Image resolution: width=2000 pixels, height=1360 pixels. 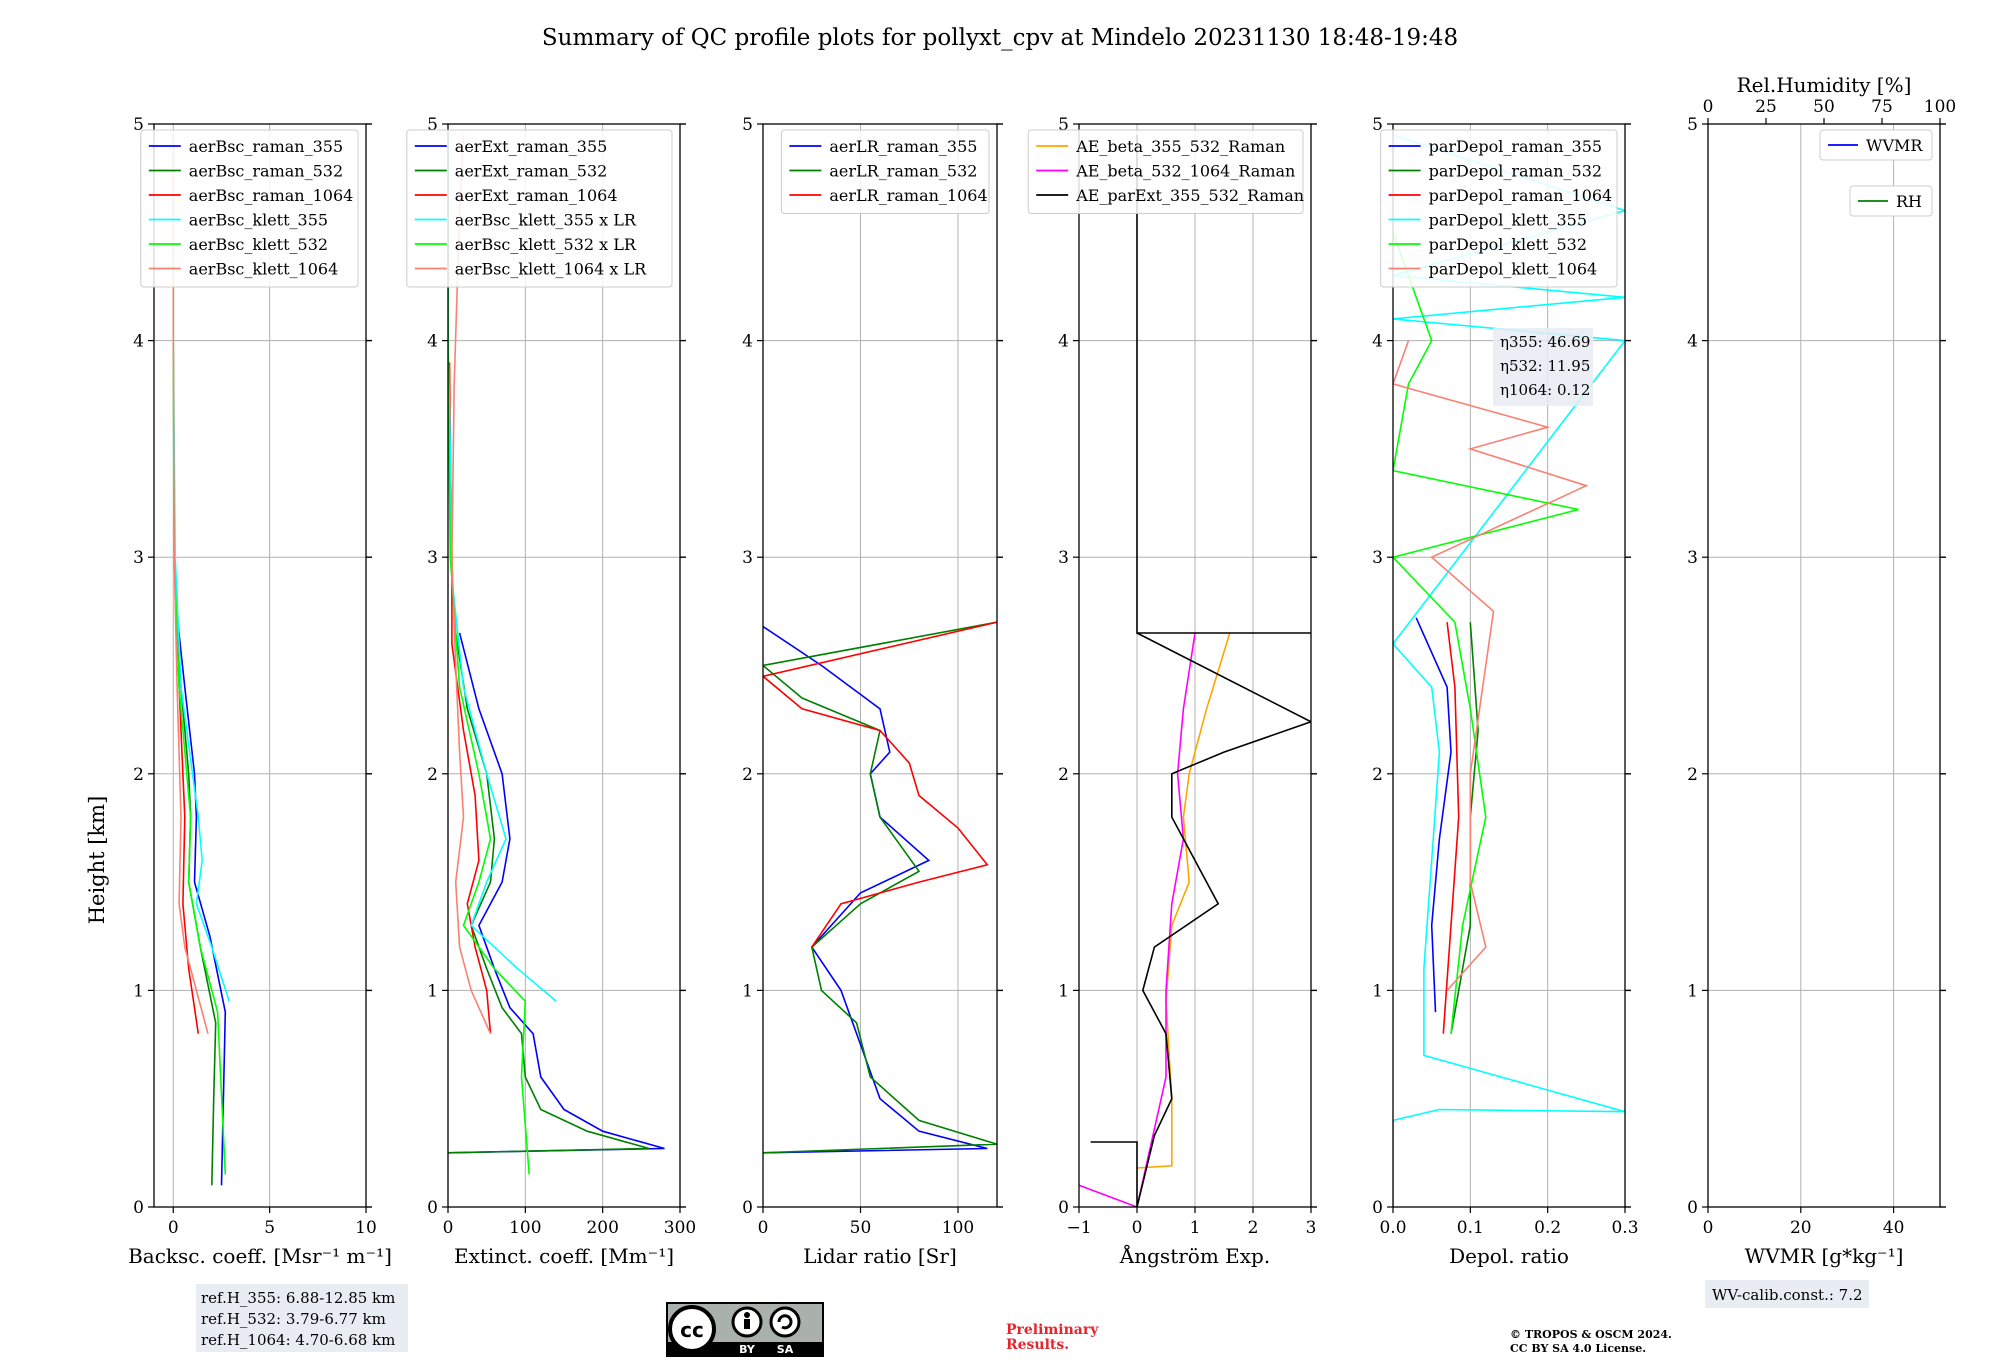 I want to click on legend-label: aerLR_raman_355, so click(x=903, y=146).